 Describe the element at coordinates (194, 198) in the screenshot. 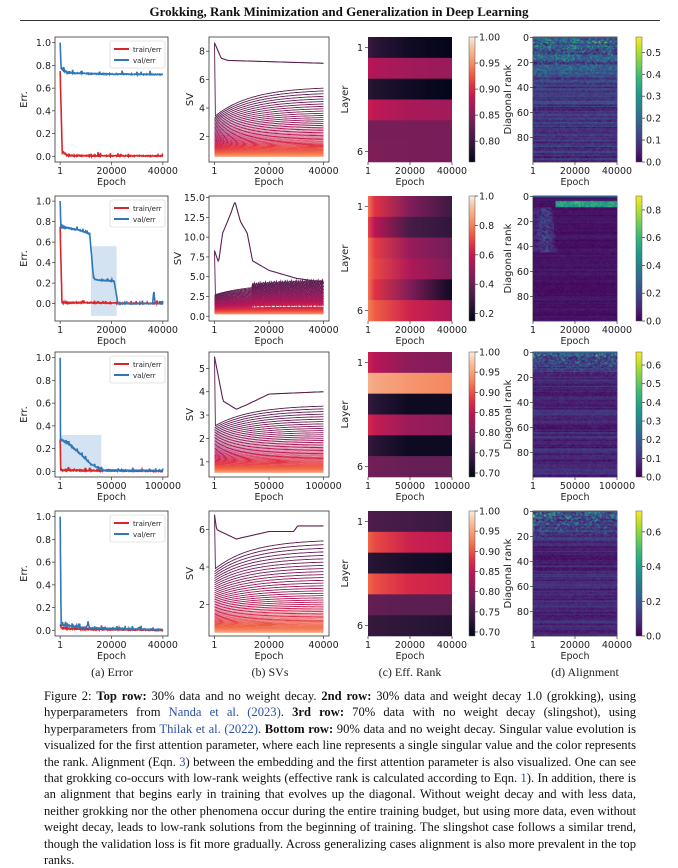

I see `sv-ytick-label: 15.0` at that location.